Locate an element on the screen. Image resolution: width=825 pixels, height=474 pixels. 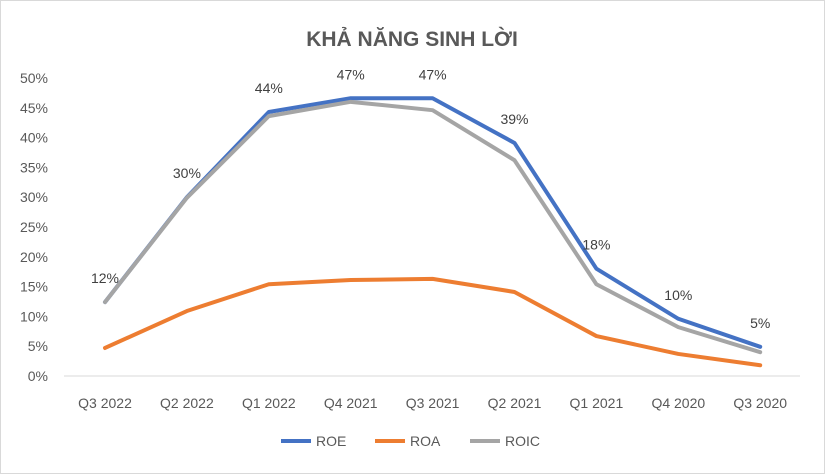
data-label-roe: 39% is located at coordinates (514, 119).